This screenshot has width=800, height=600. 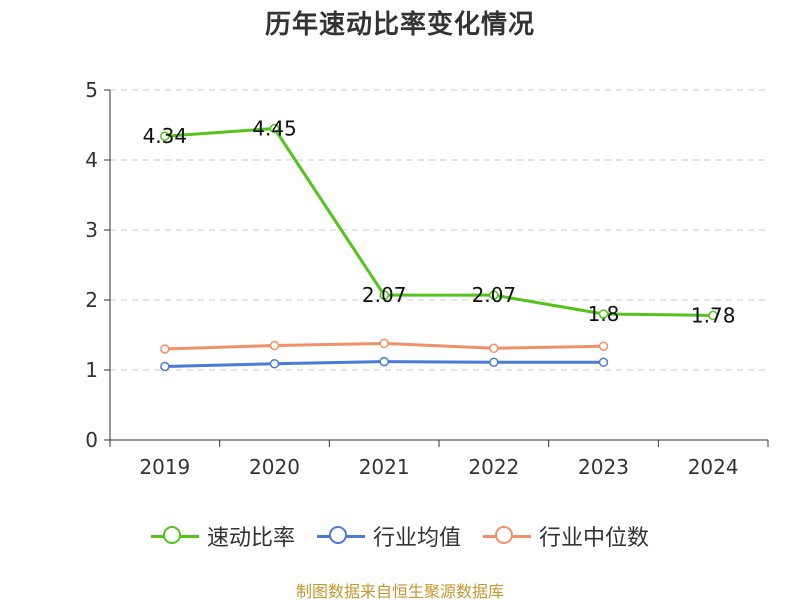 I want to click on legend-item-2: 行业中位数, so click(x=566, y=536).